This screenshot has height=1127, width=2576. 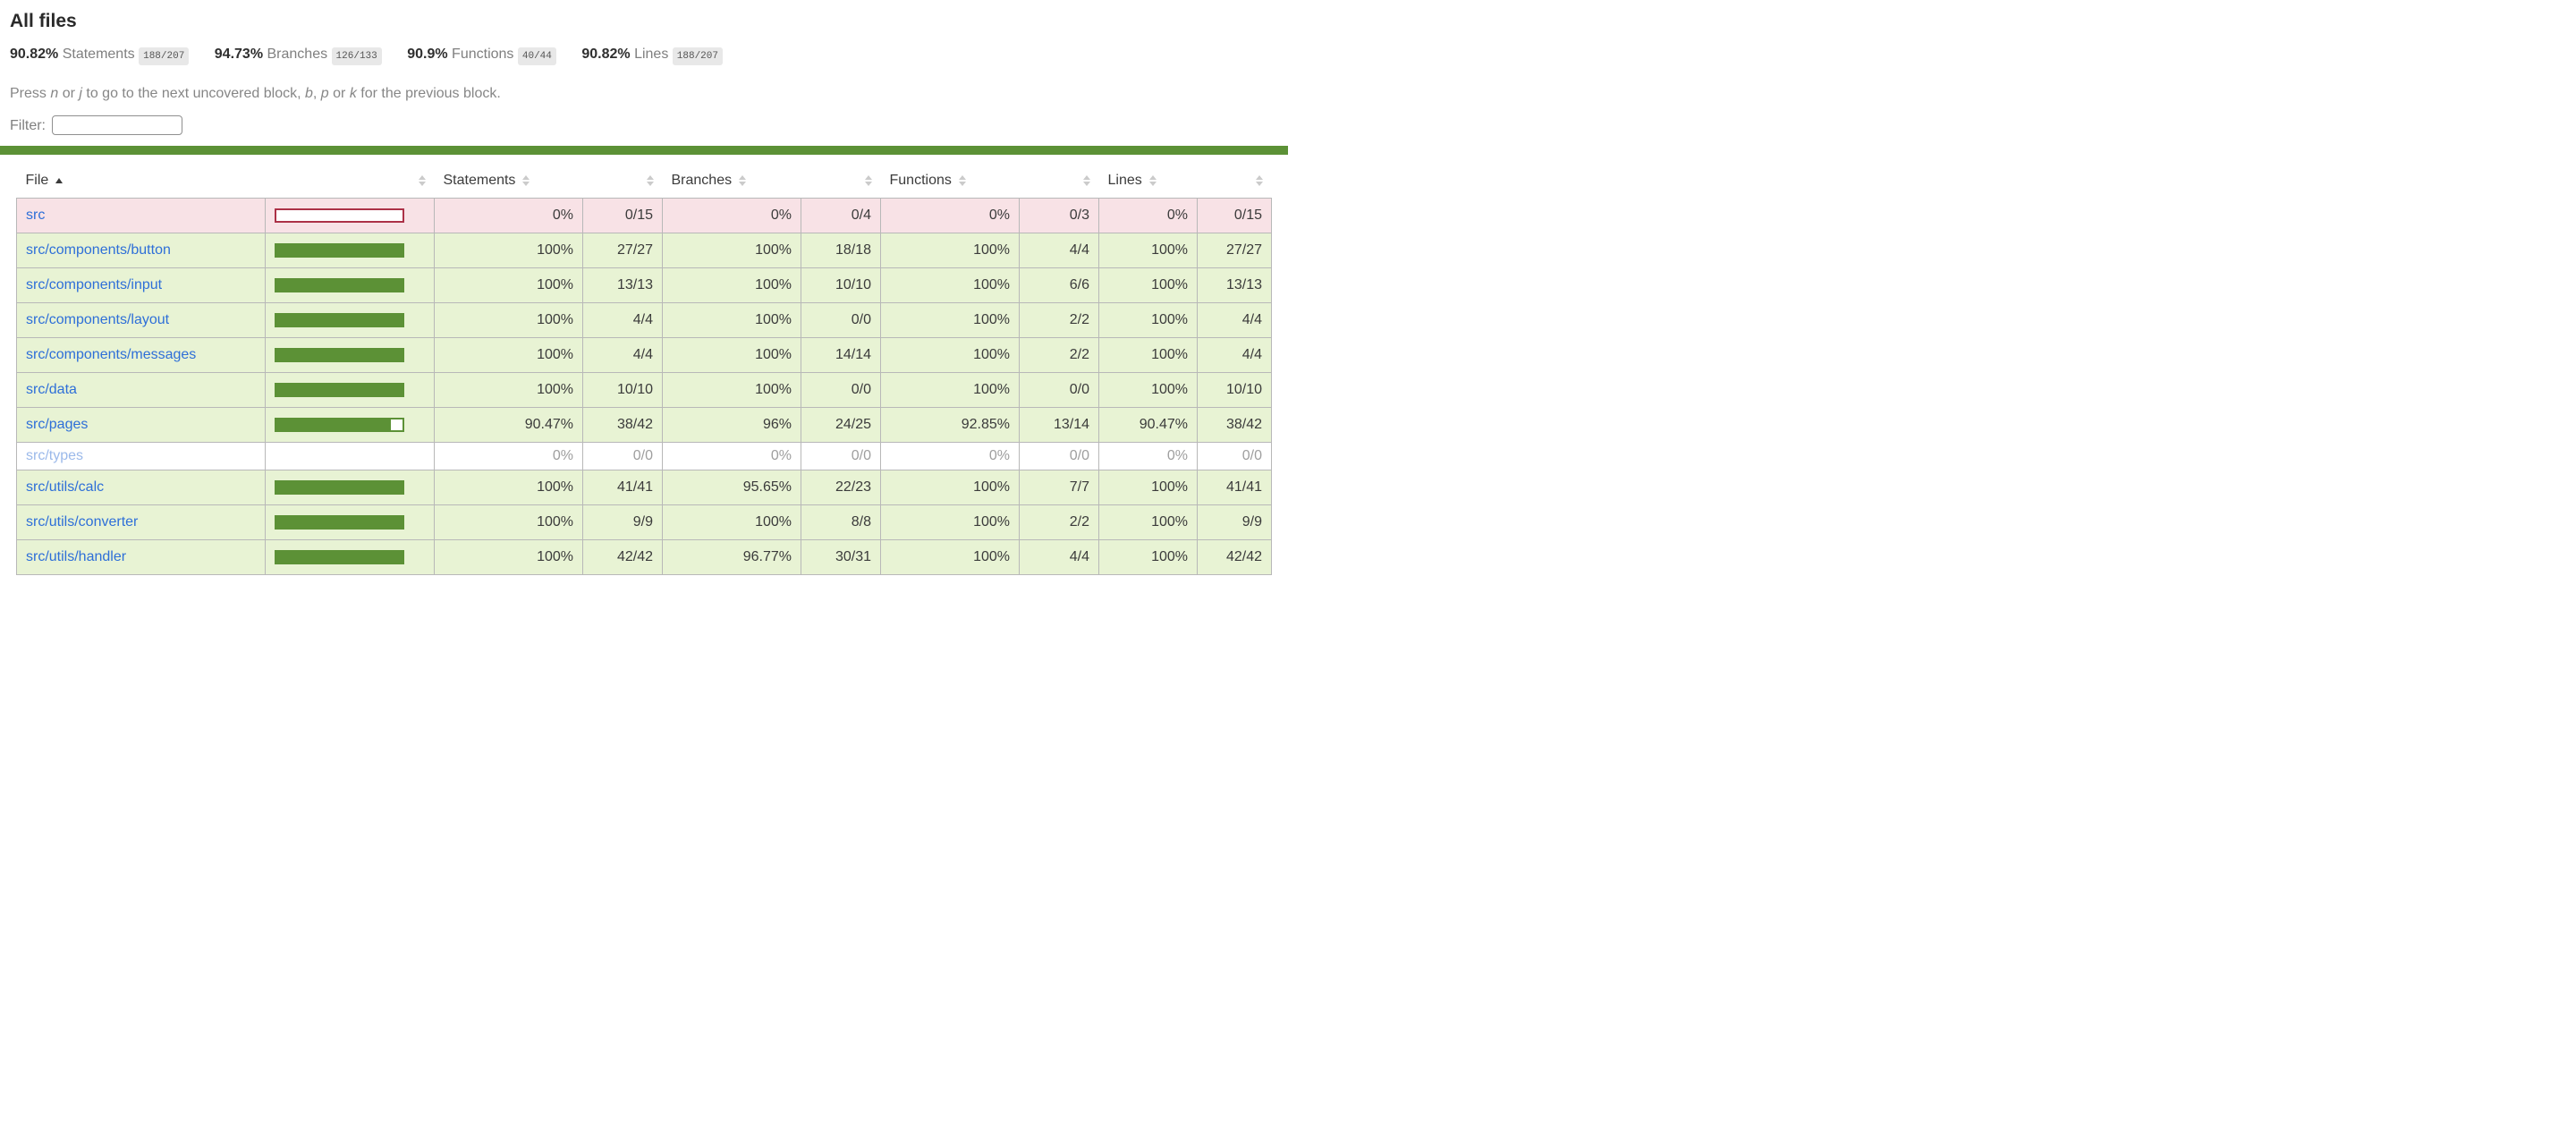 What do you see at coordinates (65, 487) in the screenshot?
I see `file-link: src/utils/calc` at bounding box center [65, 487].